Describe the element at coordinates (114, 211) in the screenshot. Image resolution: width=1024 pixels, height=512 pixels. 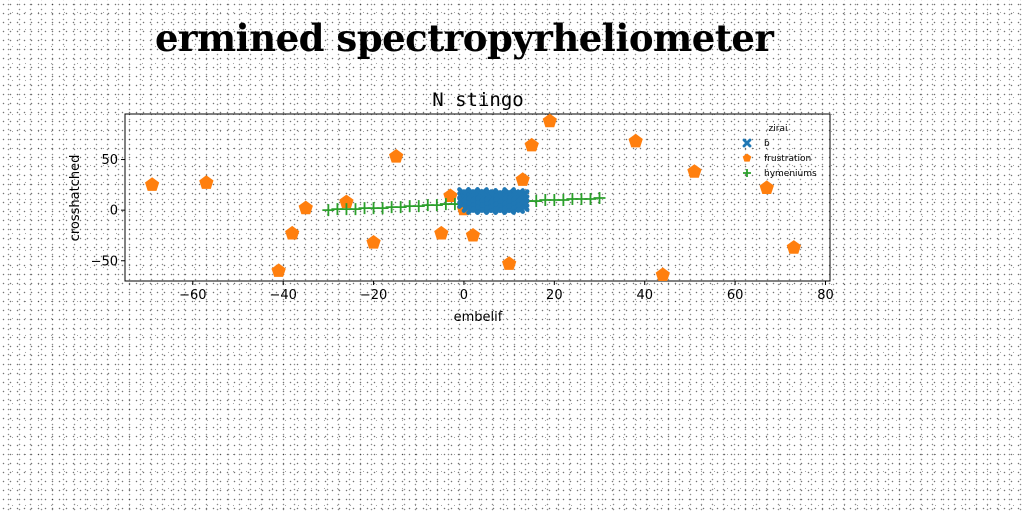
I see `y-tick-label: 0` at that location.